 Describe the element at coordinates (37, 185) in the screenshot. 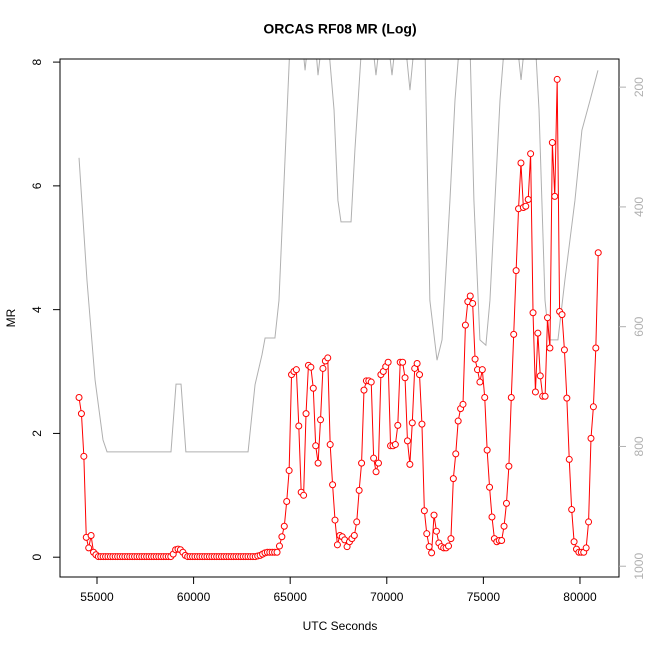

I see `y-tick-label: 6` at that location.